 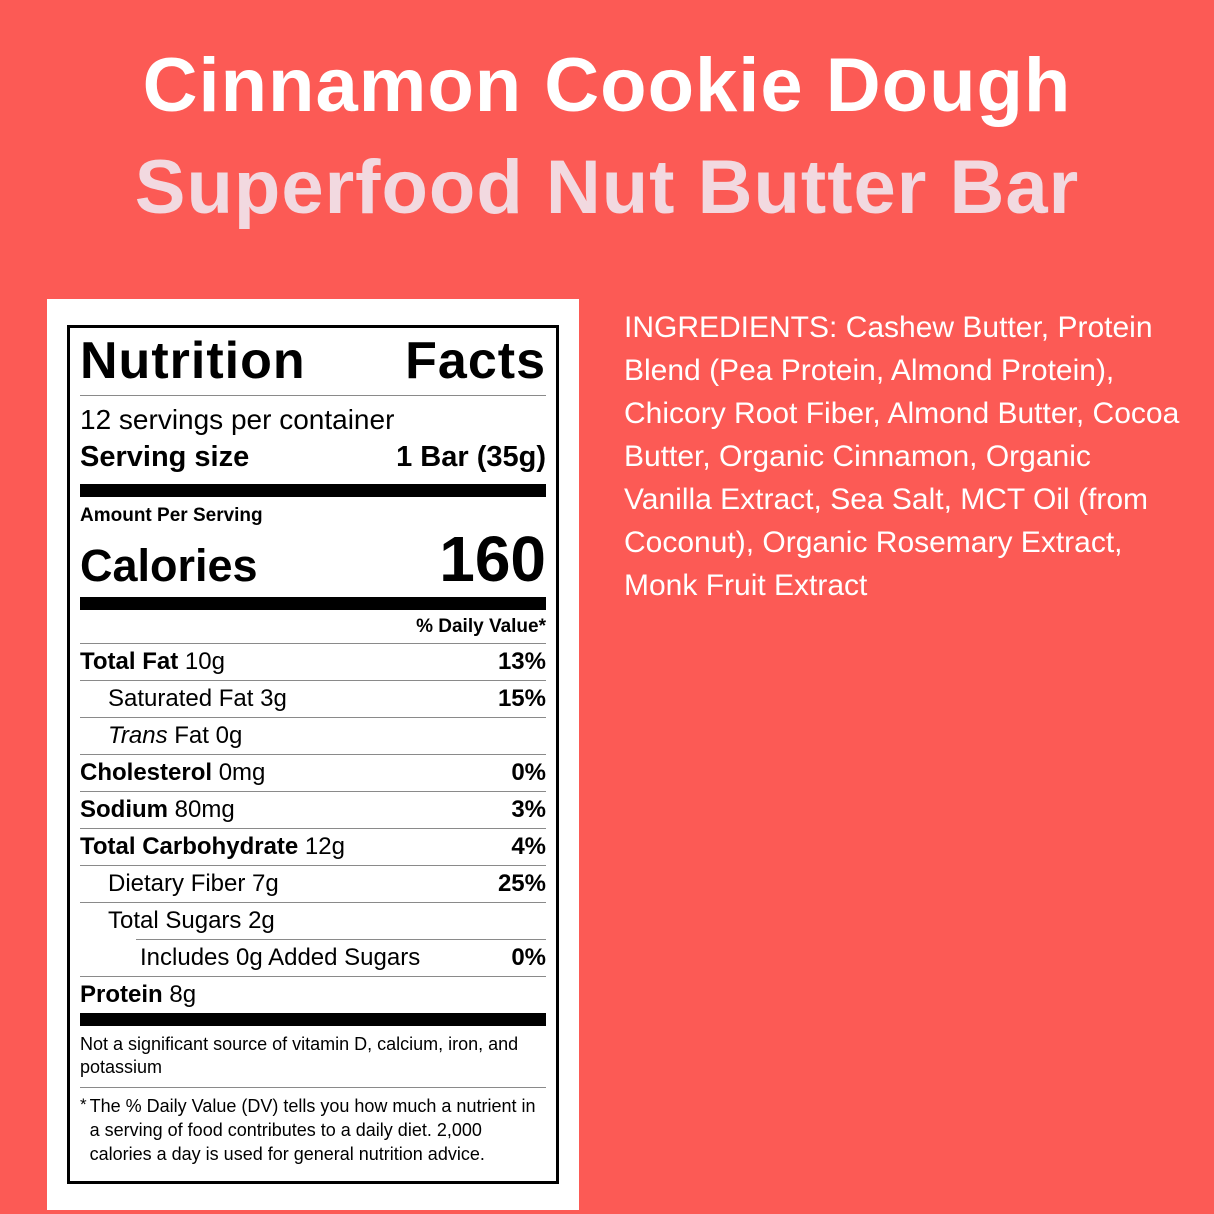 What do you see at coordinates (146, 772) in the screenshot?
I see `nutrient-name: Cholesterol` at bounding box center [146, 772].